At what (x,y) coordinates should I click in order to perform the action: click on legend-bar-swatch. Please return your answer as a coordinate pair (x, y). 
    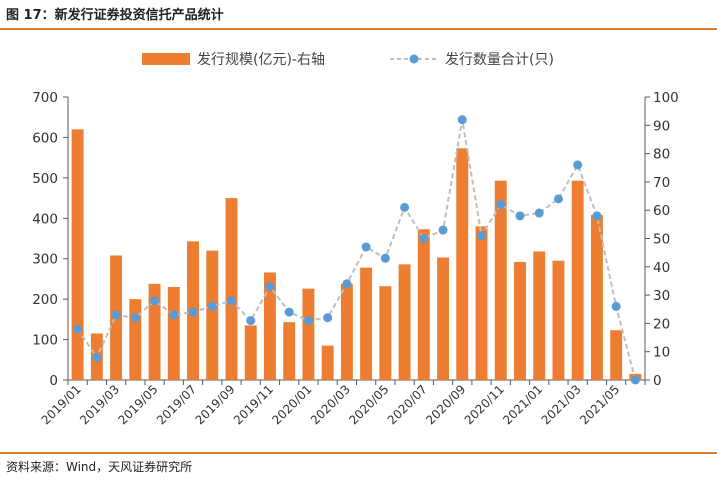
    Looking at the image, I should click on (166, 59).